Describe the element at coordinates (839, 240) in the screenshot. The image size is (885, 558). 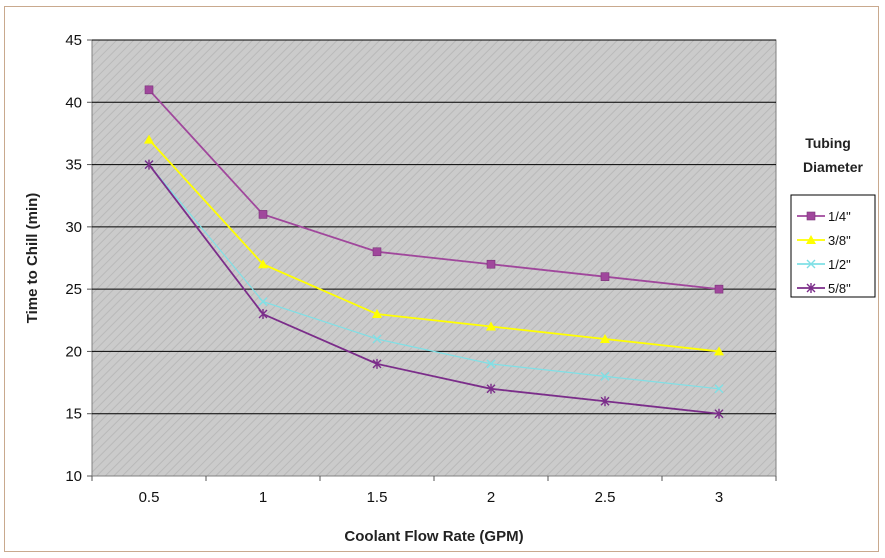
I see `legend-label: 3/8"` at that location.